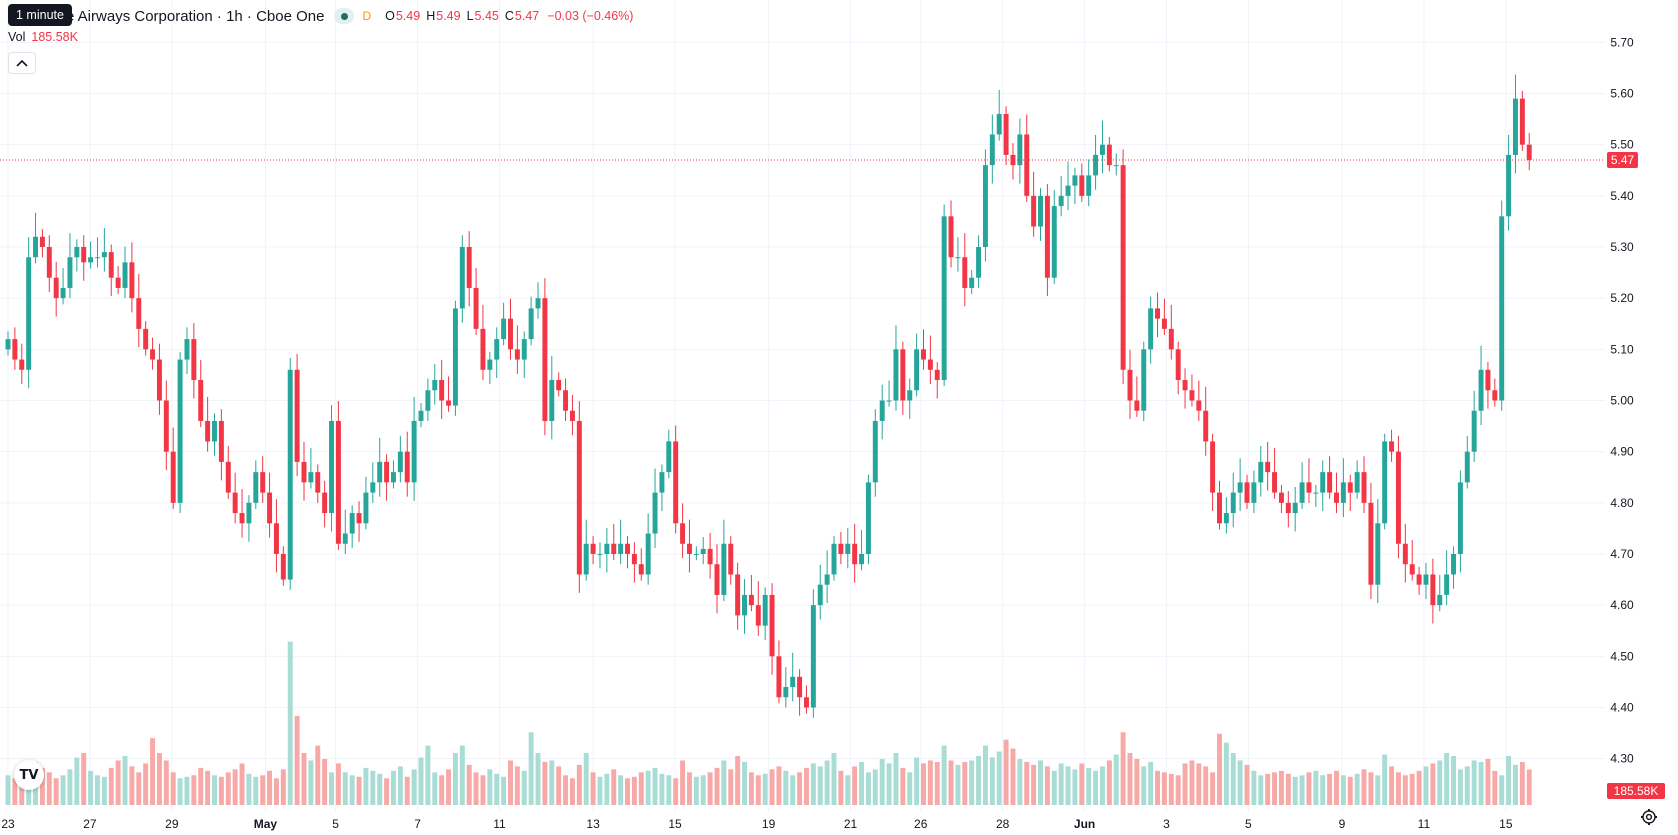 Image resolution: width=1678 pixels, height=835 pixels. I want to click on tradingview-logo-icon: TV, so click(29, 775).